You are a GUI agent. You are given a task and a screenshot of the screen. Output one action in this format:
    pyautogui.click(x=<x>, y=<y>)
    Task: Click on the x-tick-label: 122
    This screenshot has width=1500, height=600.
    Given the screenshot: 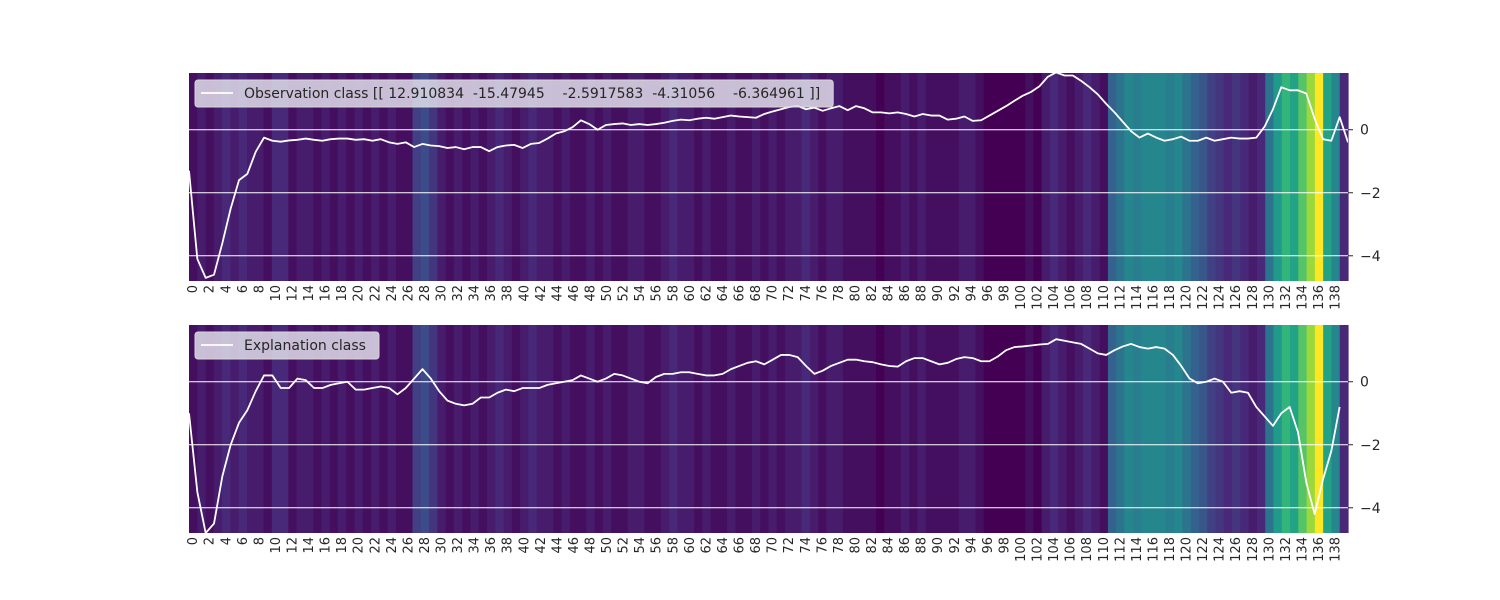 What is the action you would take?
    pyautogui.click(x=1203, y=297)
    